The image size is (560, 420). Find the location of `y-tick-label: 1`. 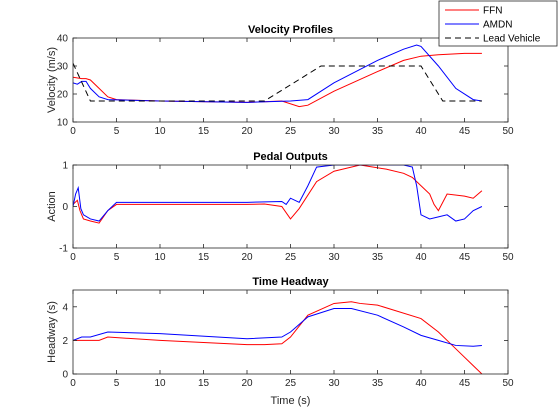

y-tick-label: 1 is located at coordinates (65, 166).